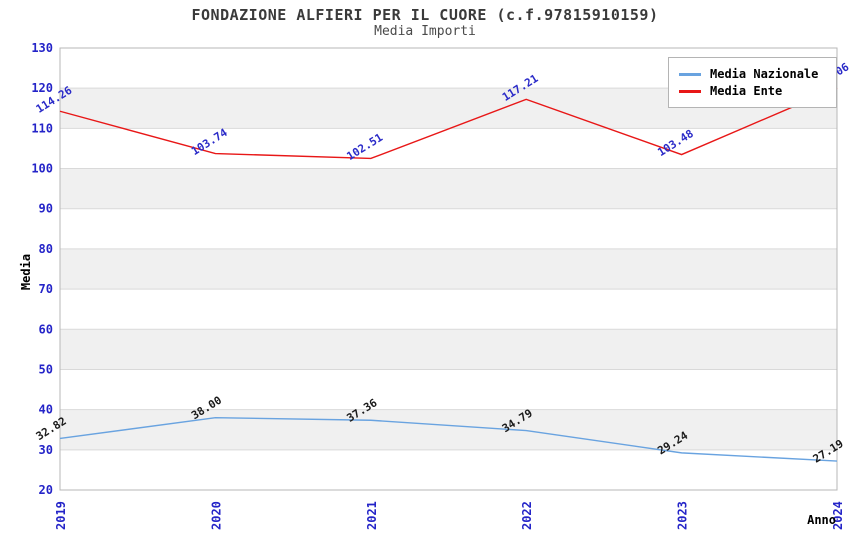 This screenshot has width=850, height=550. I want to click on svg-text: 2024, so click(838, 515).